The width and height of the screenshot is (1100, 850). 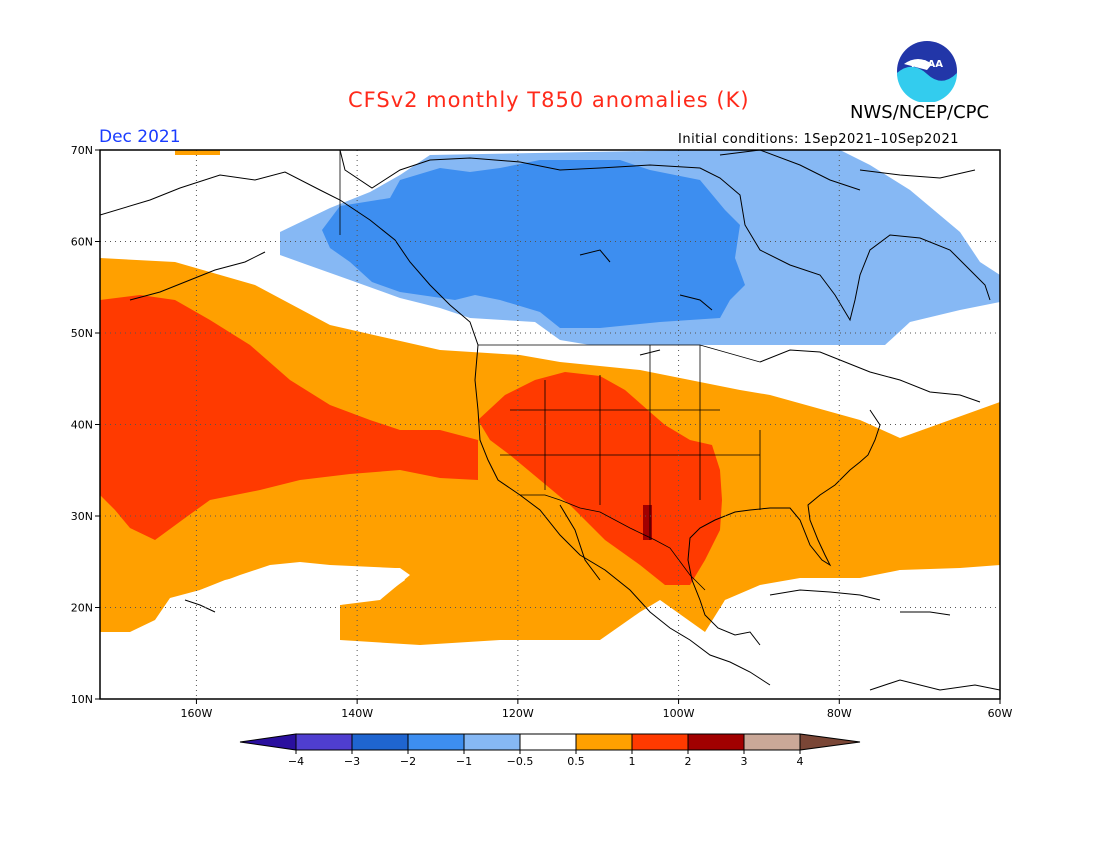 I want to click on colorbar: −4 −3 −2 −1 −0.5 0.5 1 2 3 4, so click(x=550, y=750).